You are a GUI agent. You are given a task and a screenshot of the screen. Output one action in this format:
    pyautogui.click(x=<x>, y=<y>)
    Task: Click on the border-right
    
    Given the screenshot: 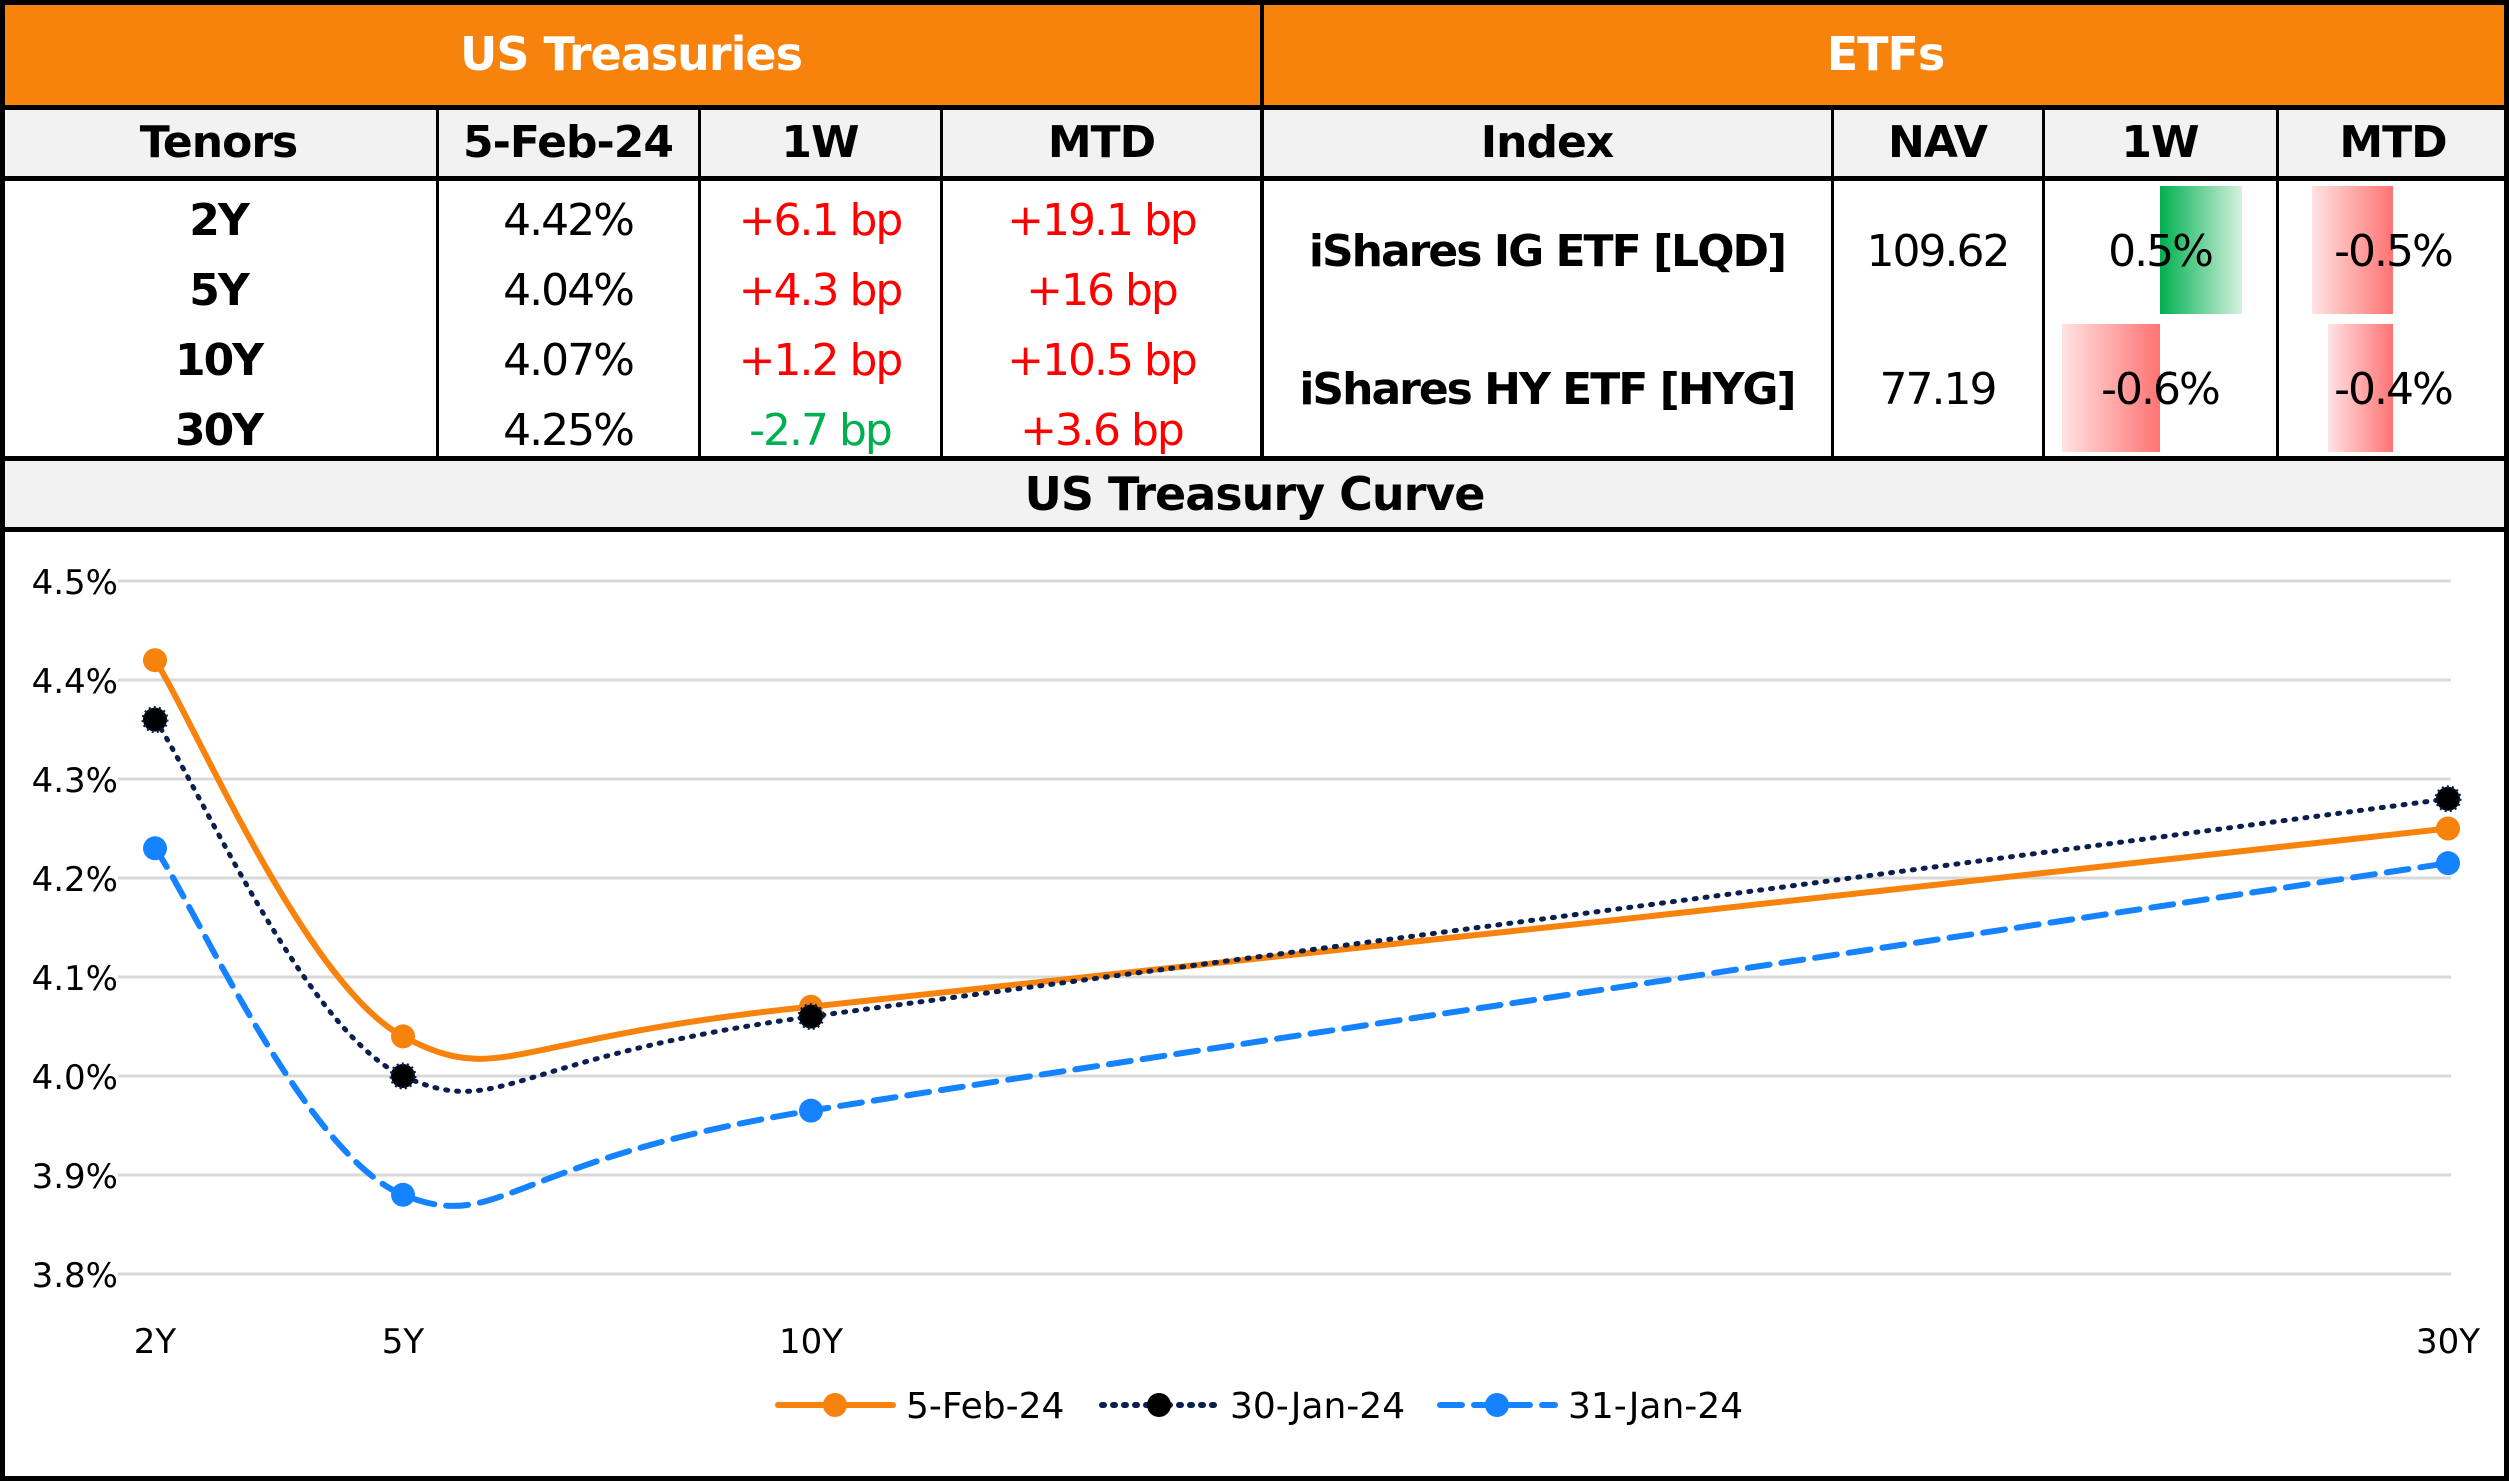 What is the action you would take?
    pyautogui.click(x=2506, y=740)
    